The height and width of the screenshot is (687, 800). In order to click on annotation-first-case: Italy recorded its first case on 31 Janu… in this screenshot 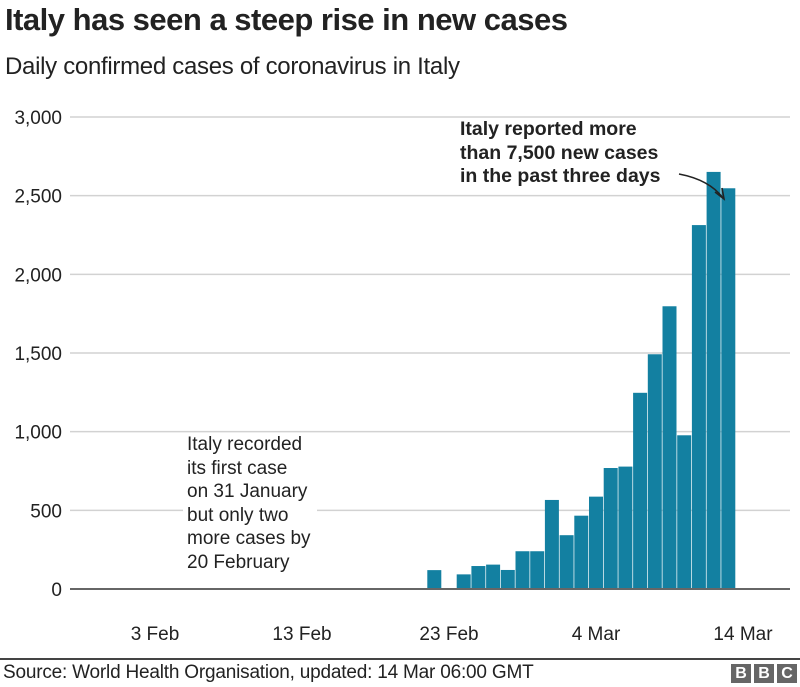, I will do `click(250, 503)`.